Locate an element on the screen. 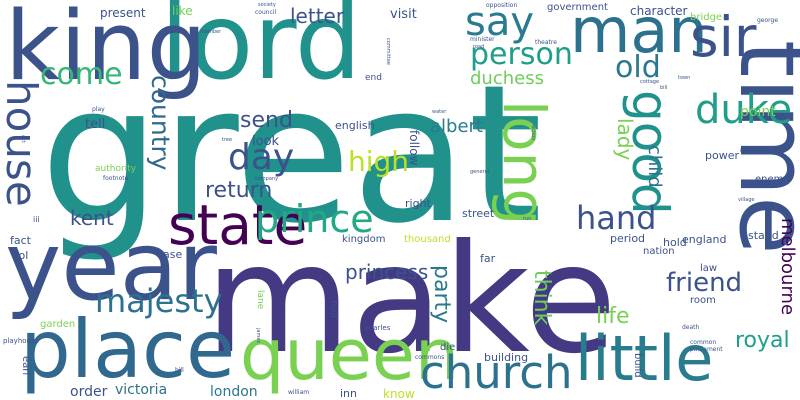 The height and width of the screenshot is (400, 800). word-run-102: run is located at coordinates (527, 219).